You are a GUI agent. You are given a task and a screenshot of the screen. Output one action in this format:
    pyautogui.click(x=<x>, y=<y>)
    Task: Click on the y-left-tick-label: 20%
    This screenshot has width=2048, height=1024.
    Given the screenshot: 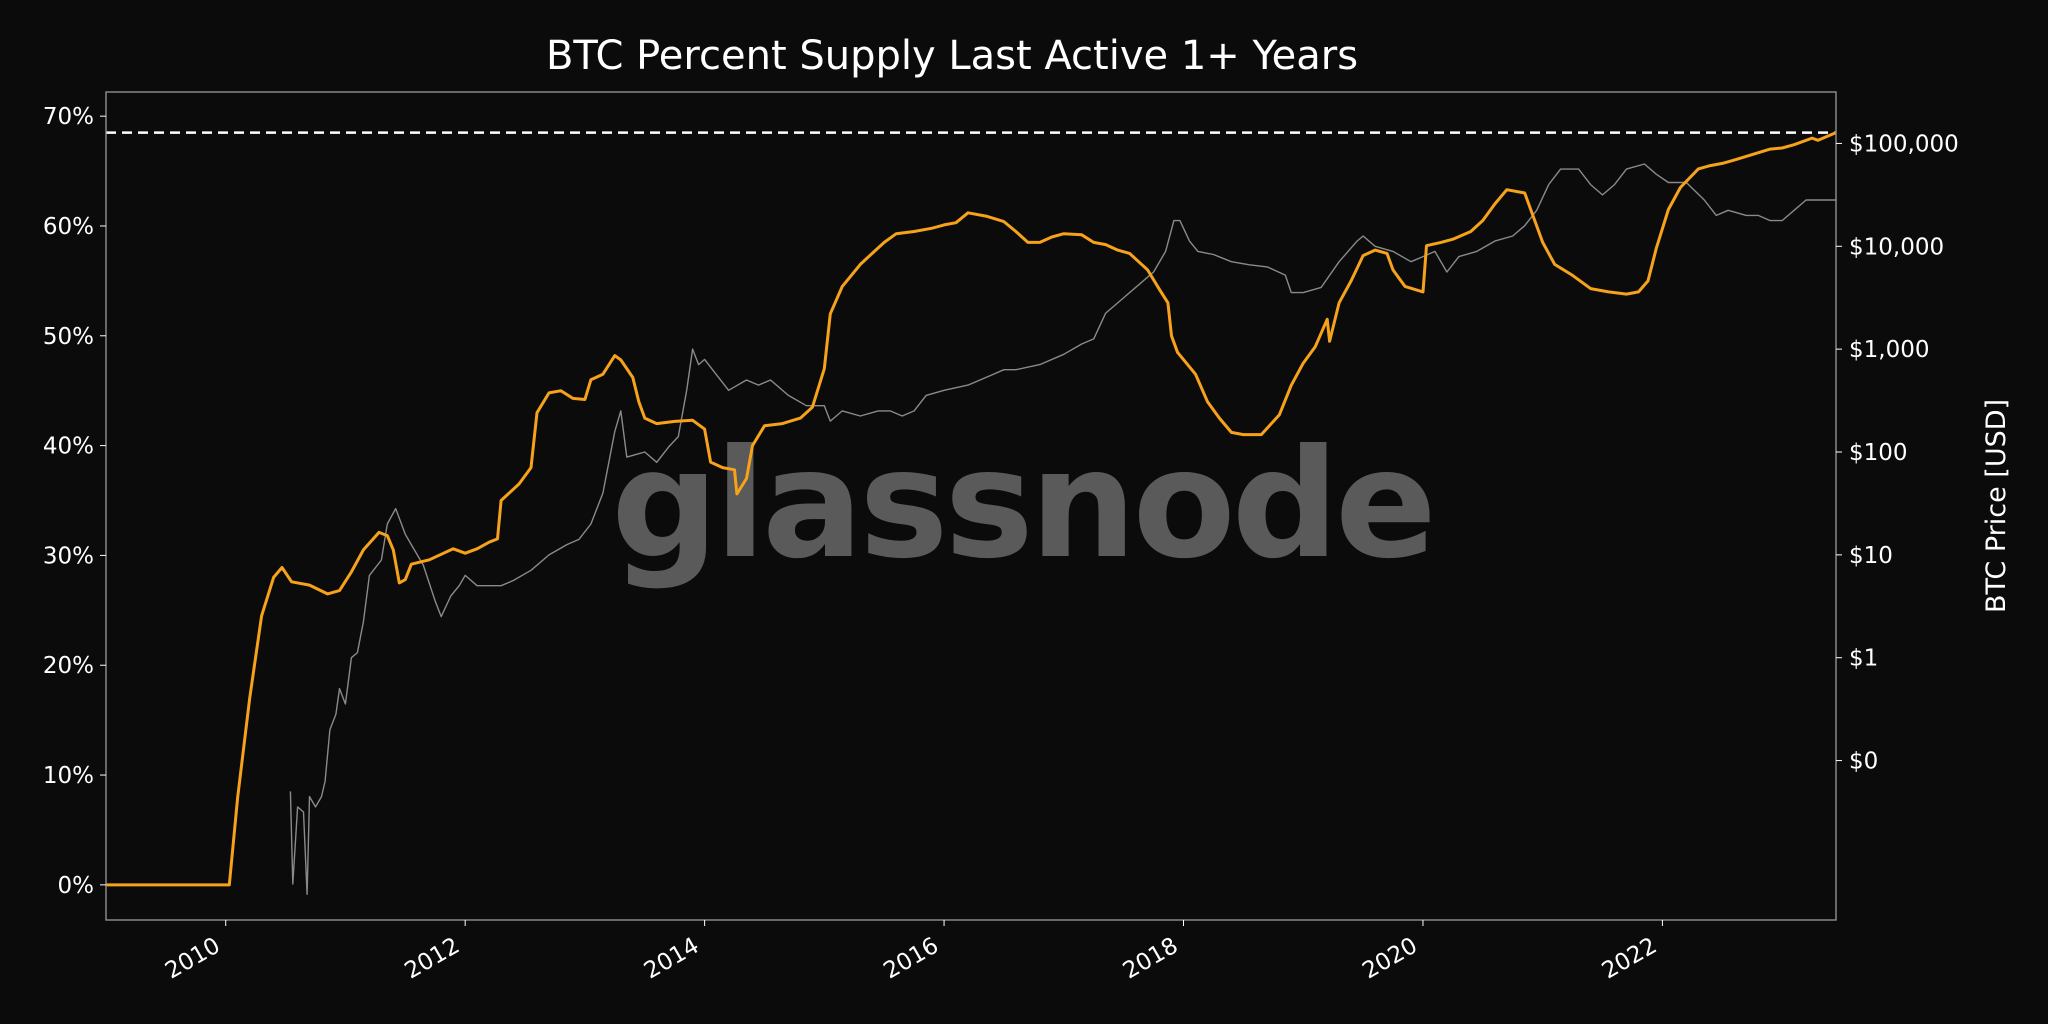 What is the action you would take?
    pyautogui.click(x=68, y=666)
    